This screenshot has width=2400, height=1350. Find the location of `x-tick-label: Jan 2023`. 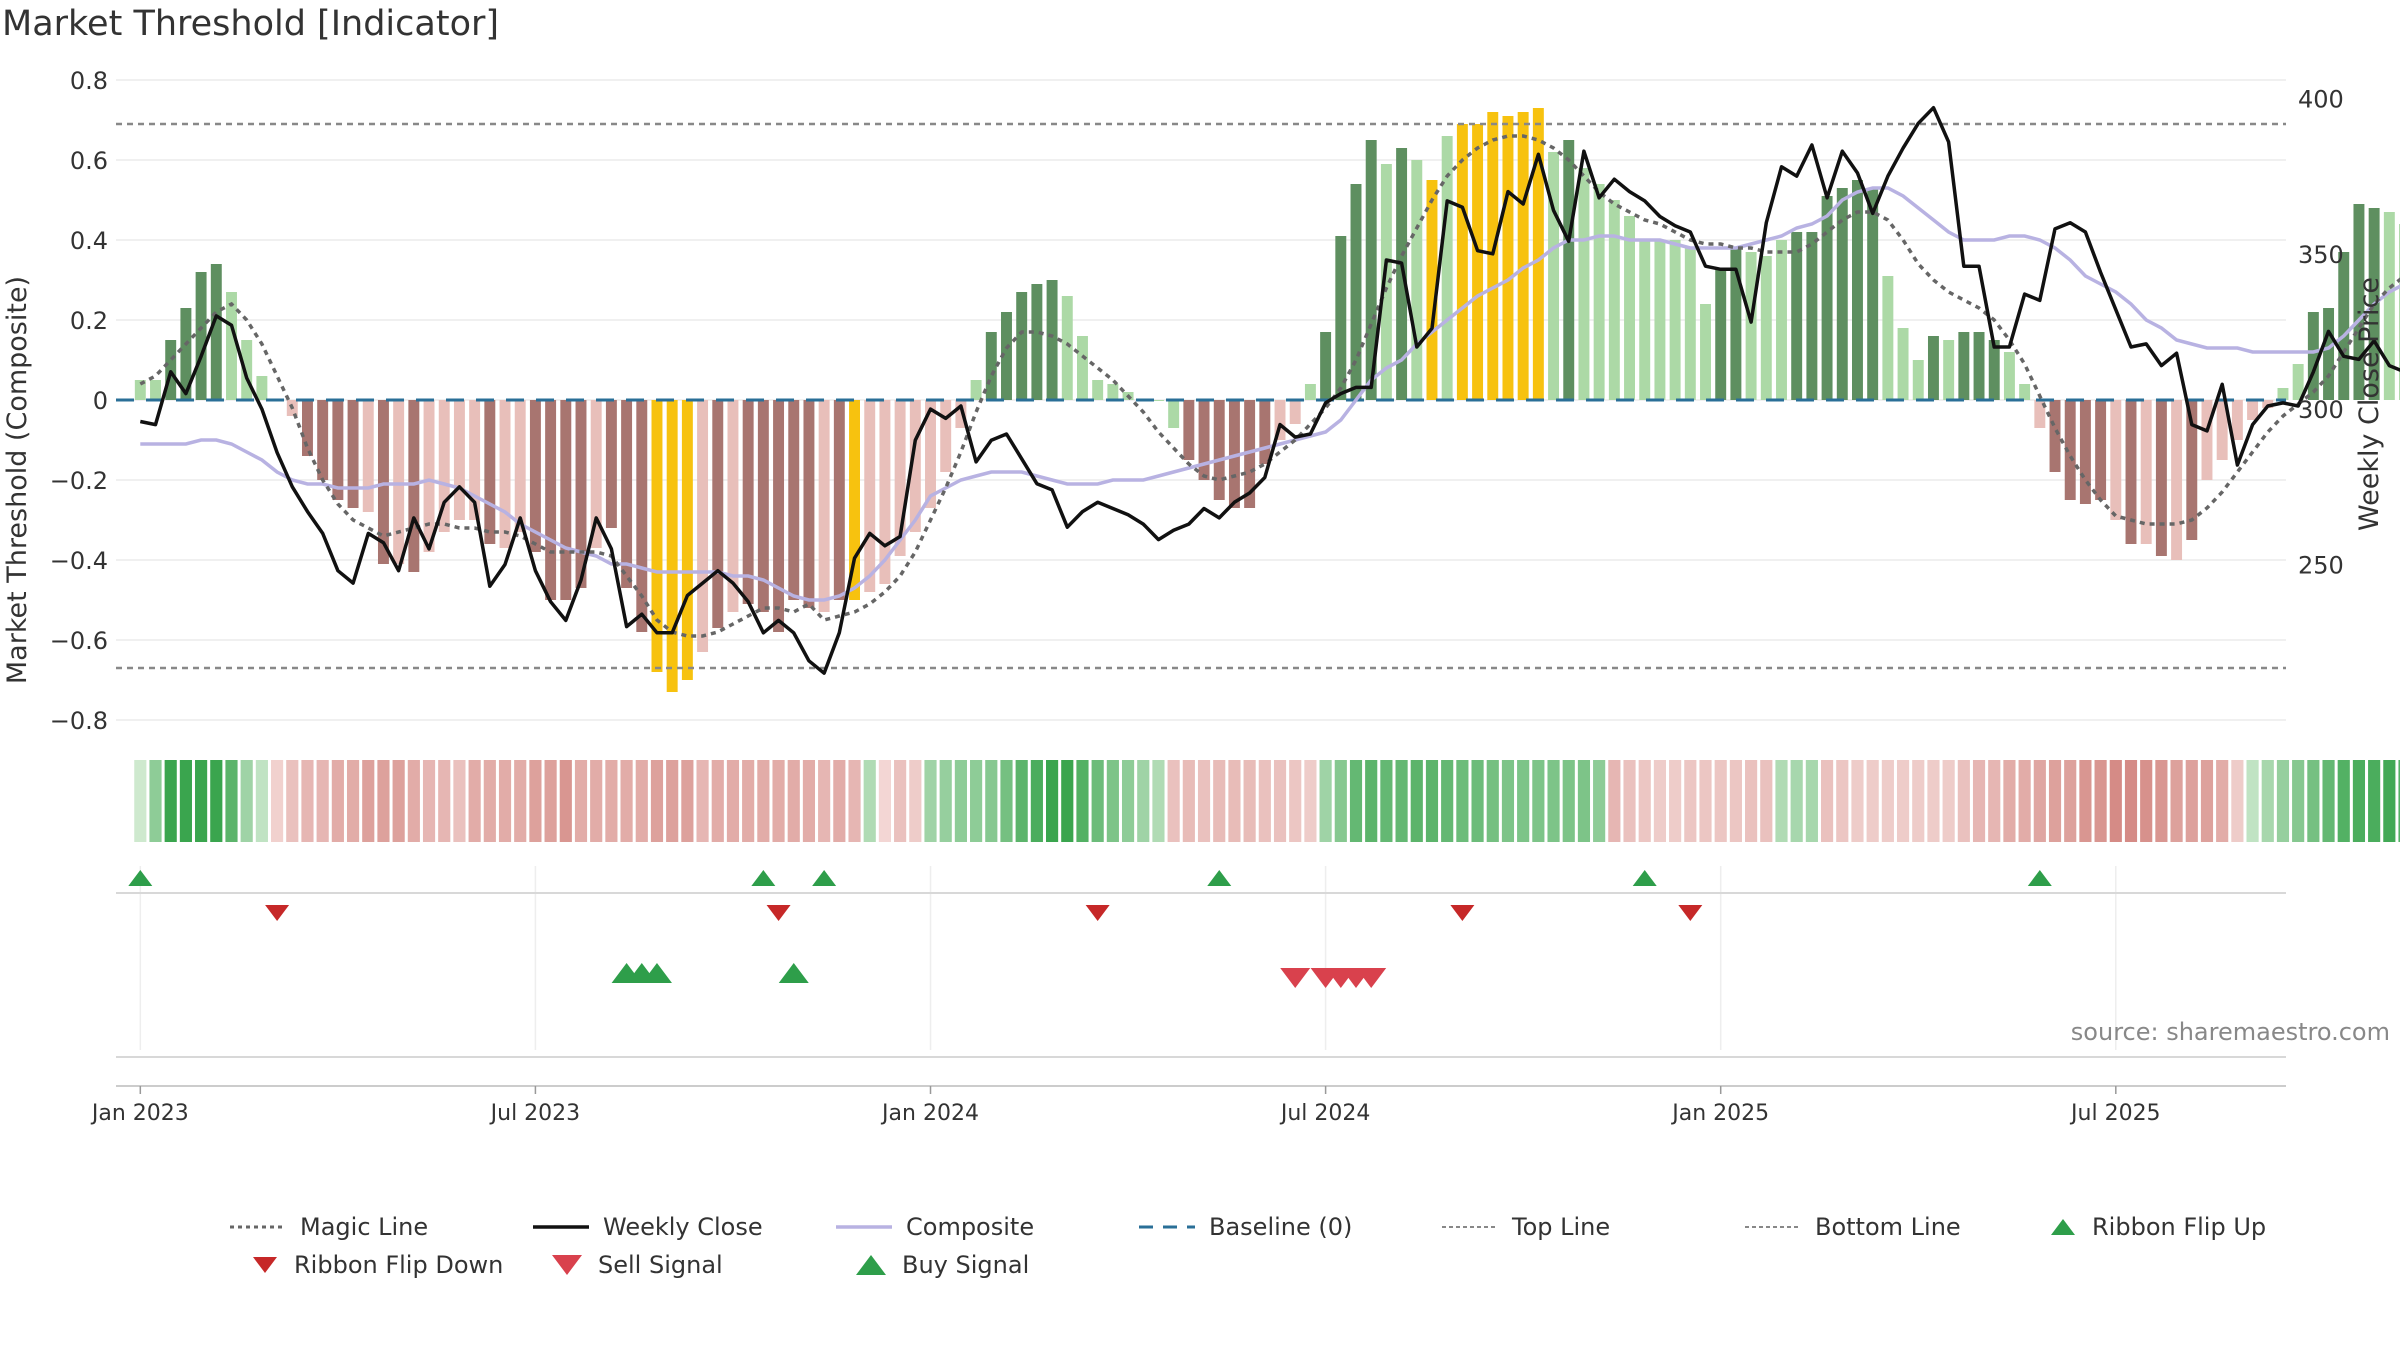

x-tick-label: Jan 2023 is located at coordinates (139, 1113).